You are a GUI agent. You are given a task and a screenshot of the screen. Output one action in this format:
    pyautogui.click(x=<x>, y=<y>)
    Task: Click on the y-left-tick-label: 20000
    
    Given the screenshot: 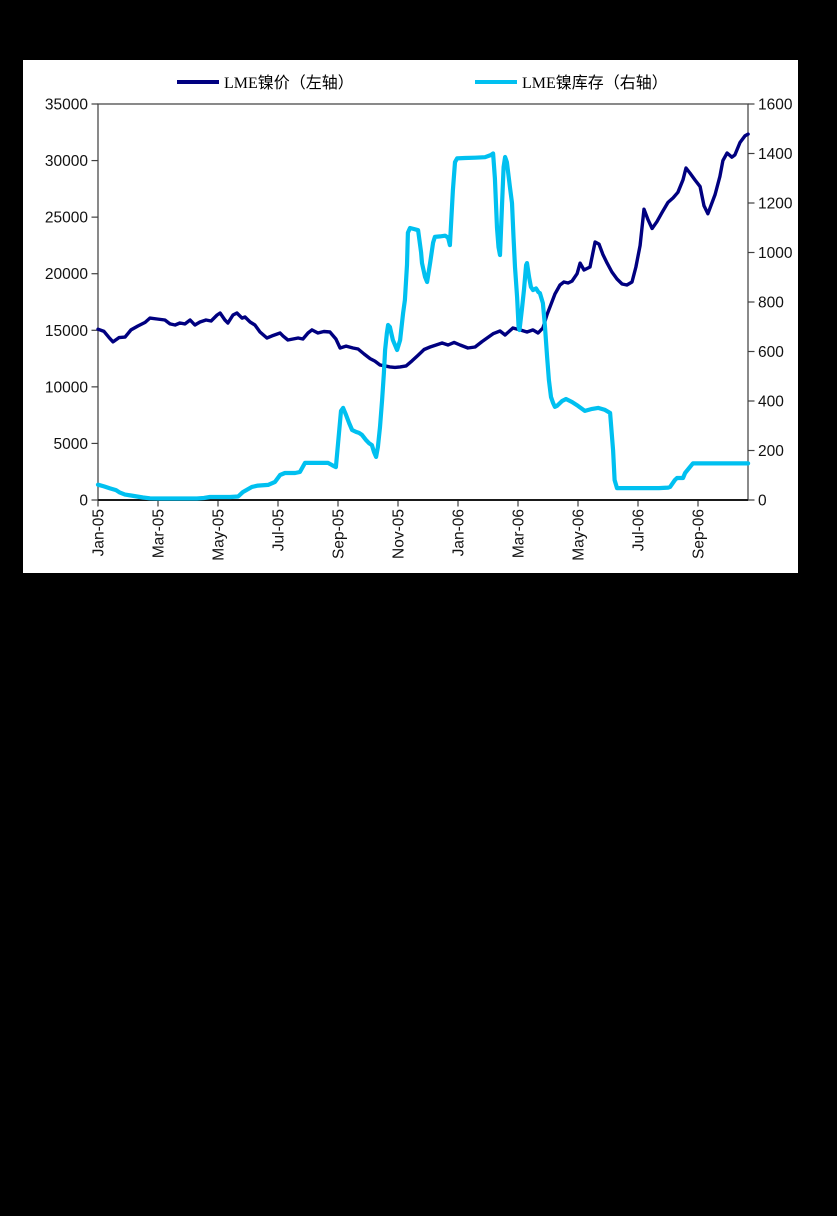 What is the action you would take?
    pyautogui.click(x=66, y=274)
    